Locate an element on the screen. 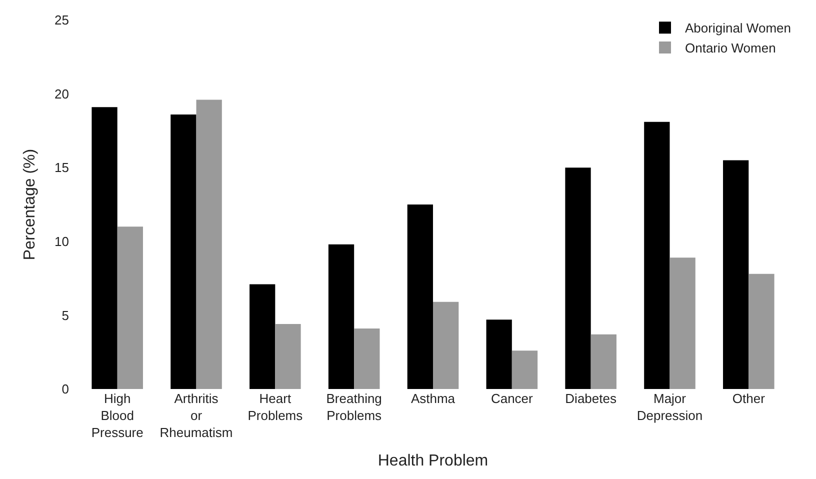 This screenshot has height=479, width=816. legend-label: Ontario Women is located at coordinates (730, 48).